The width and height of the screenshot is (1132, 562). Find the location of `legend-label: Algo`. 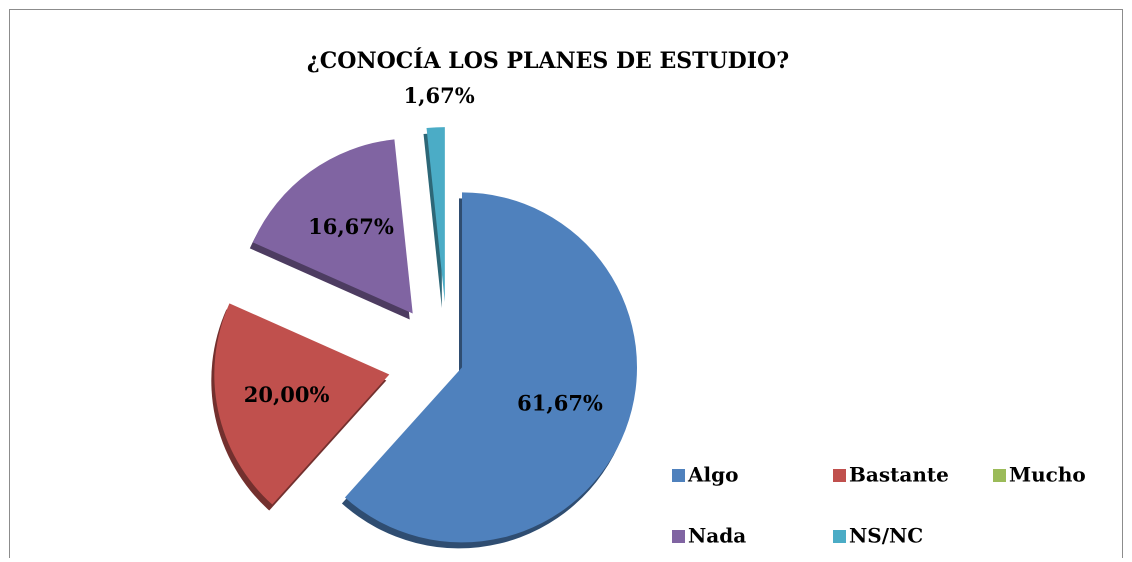

legend-label: Algo is located at coordinates (712, 475).